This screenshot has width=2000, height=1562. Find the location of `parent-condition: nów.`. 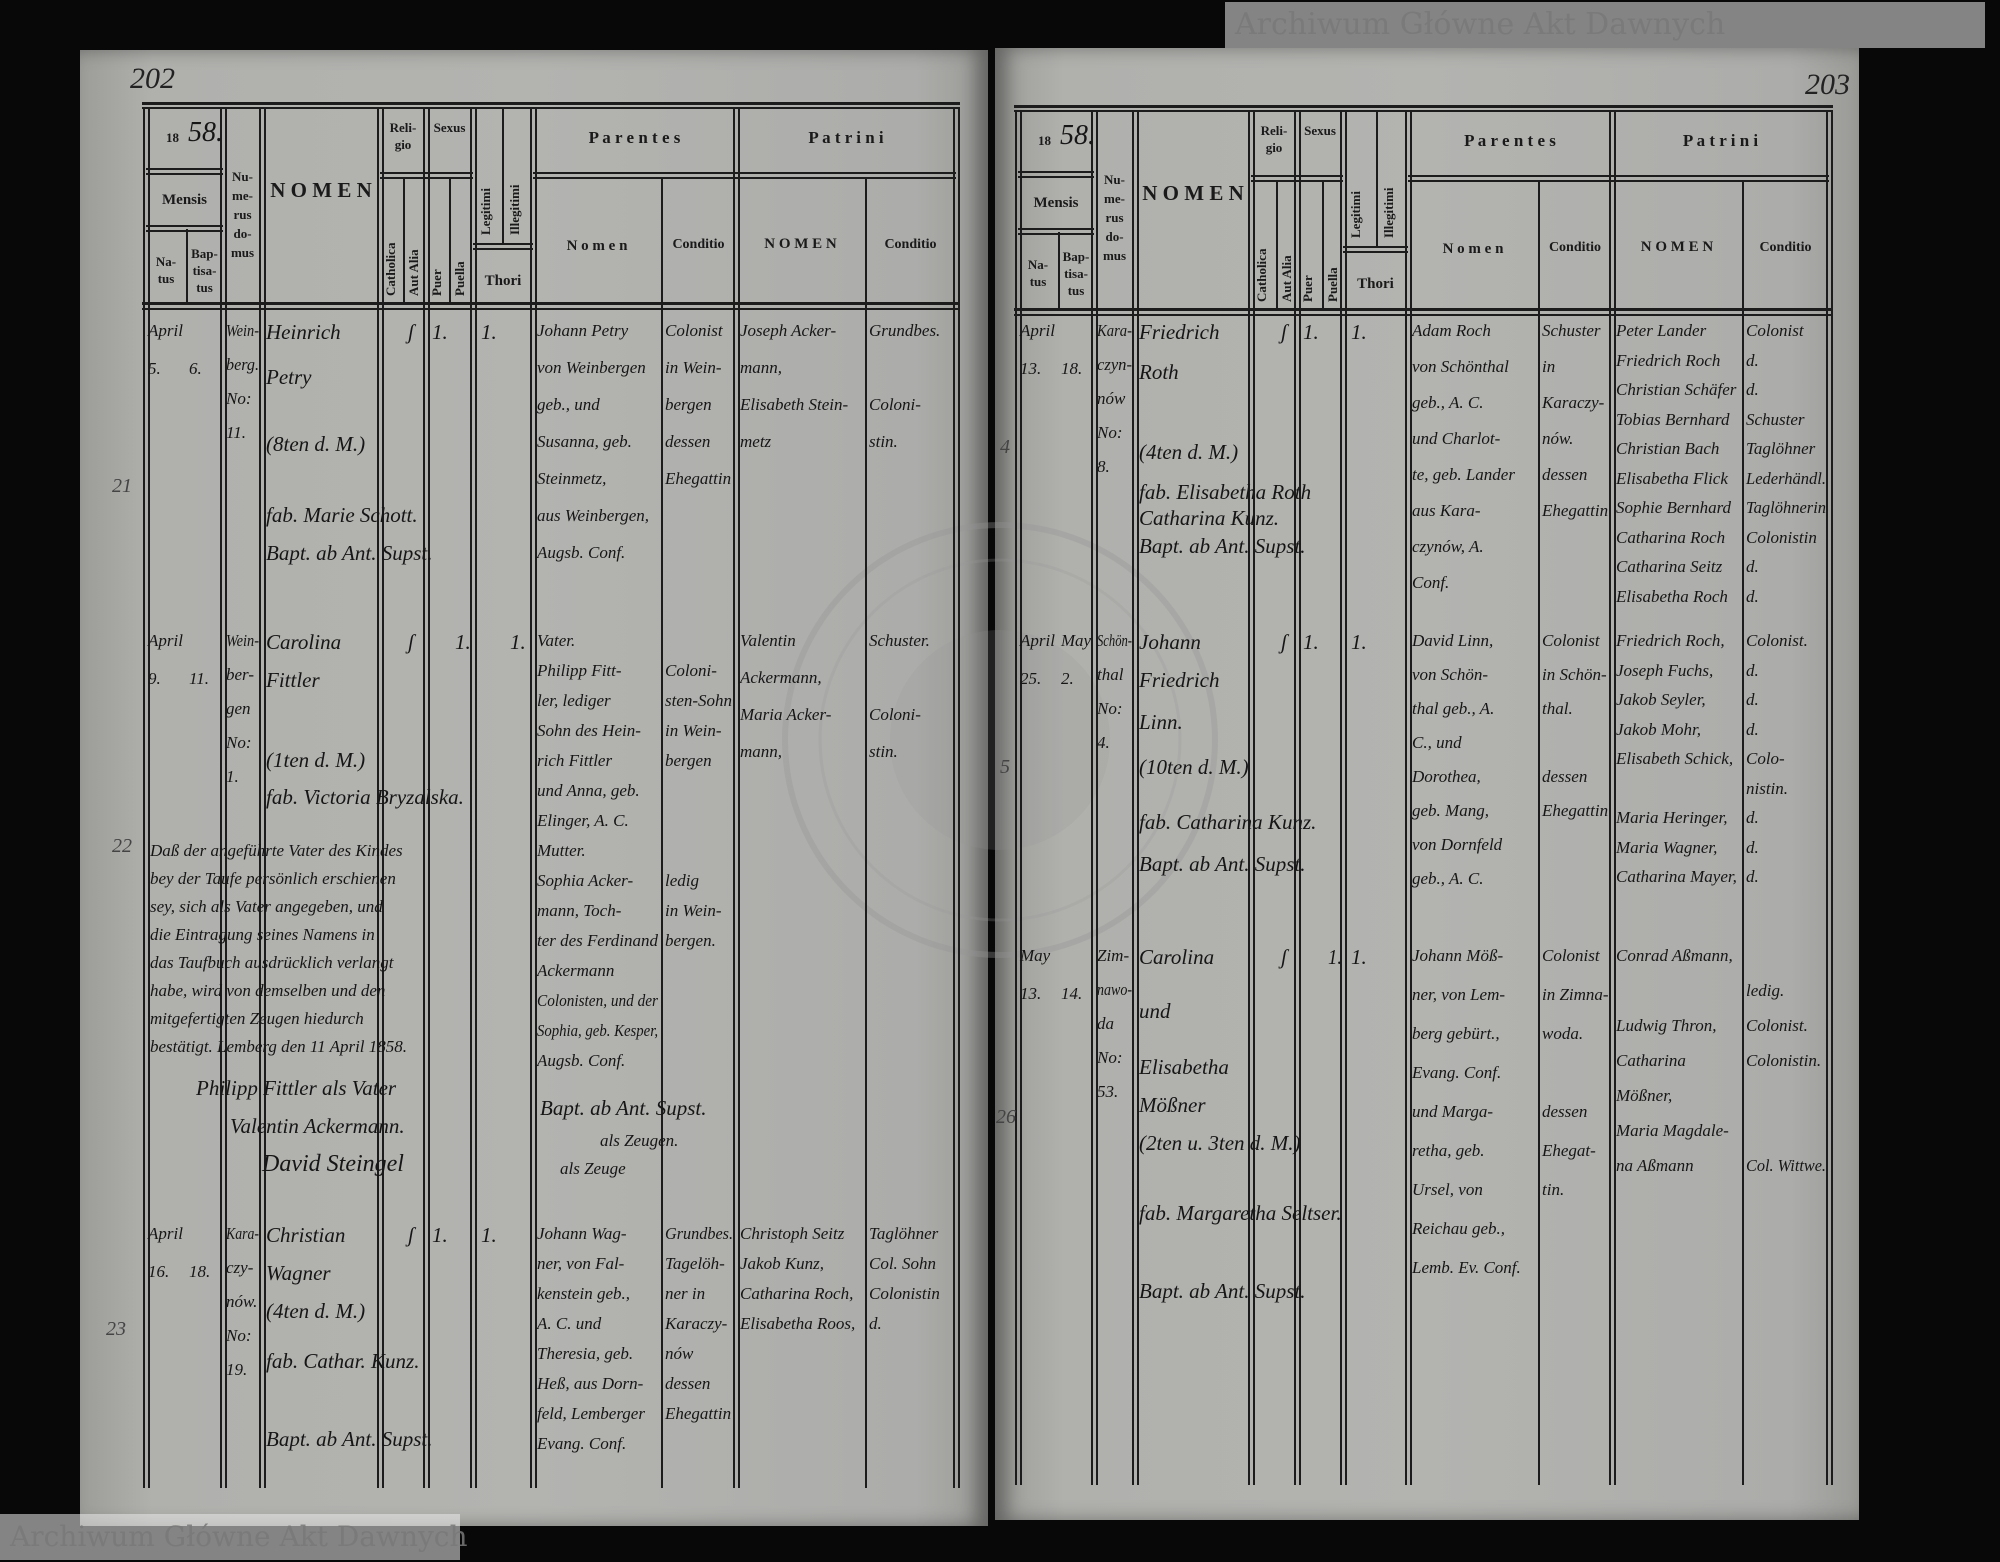

parent-condition: nów. is located at coordinates (1558, 438).